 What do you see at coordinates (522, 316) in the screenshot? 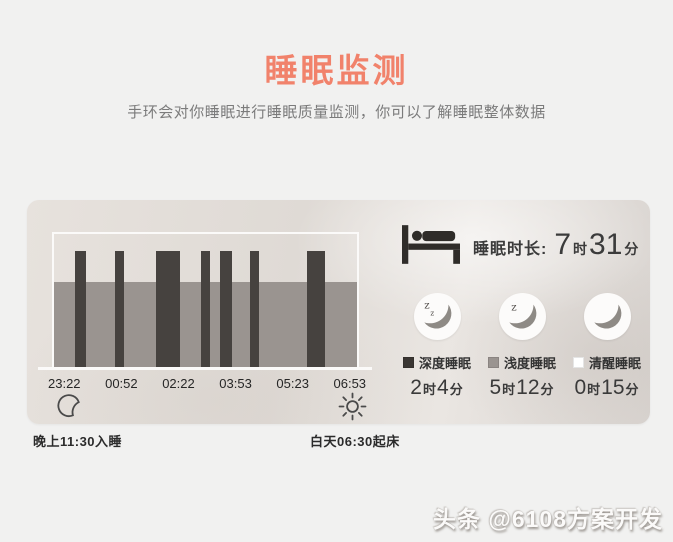
I see `moon-z-icon: z` at bounding box center [522, 316].